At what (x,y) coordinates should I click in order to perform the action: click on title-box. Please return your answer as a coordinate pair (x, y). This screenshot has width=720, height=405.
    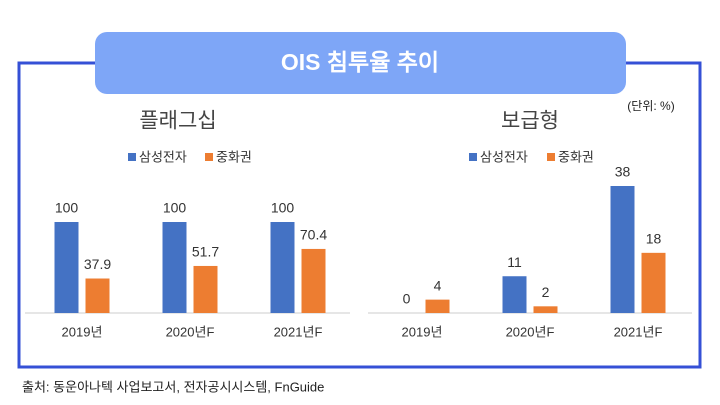
    Looking at the image, I should click on (360, 63).